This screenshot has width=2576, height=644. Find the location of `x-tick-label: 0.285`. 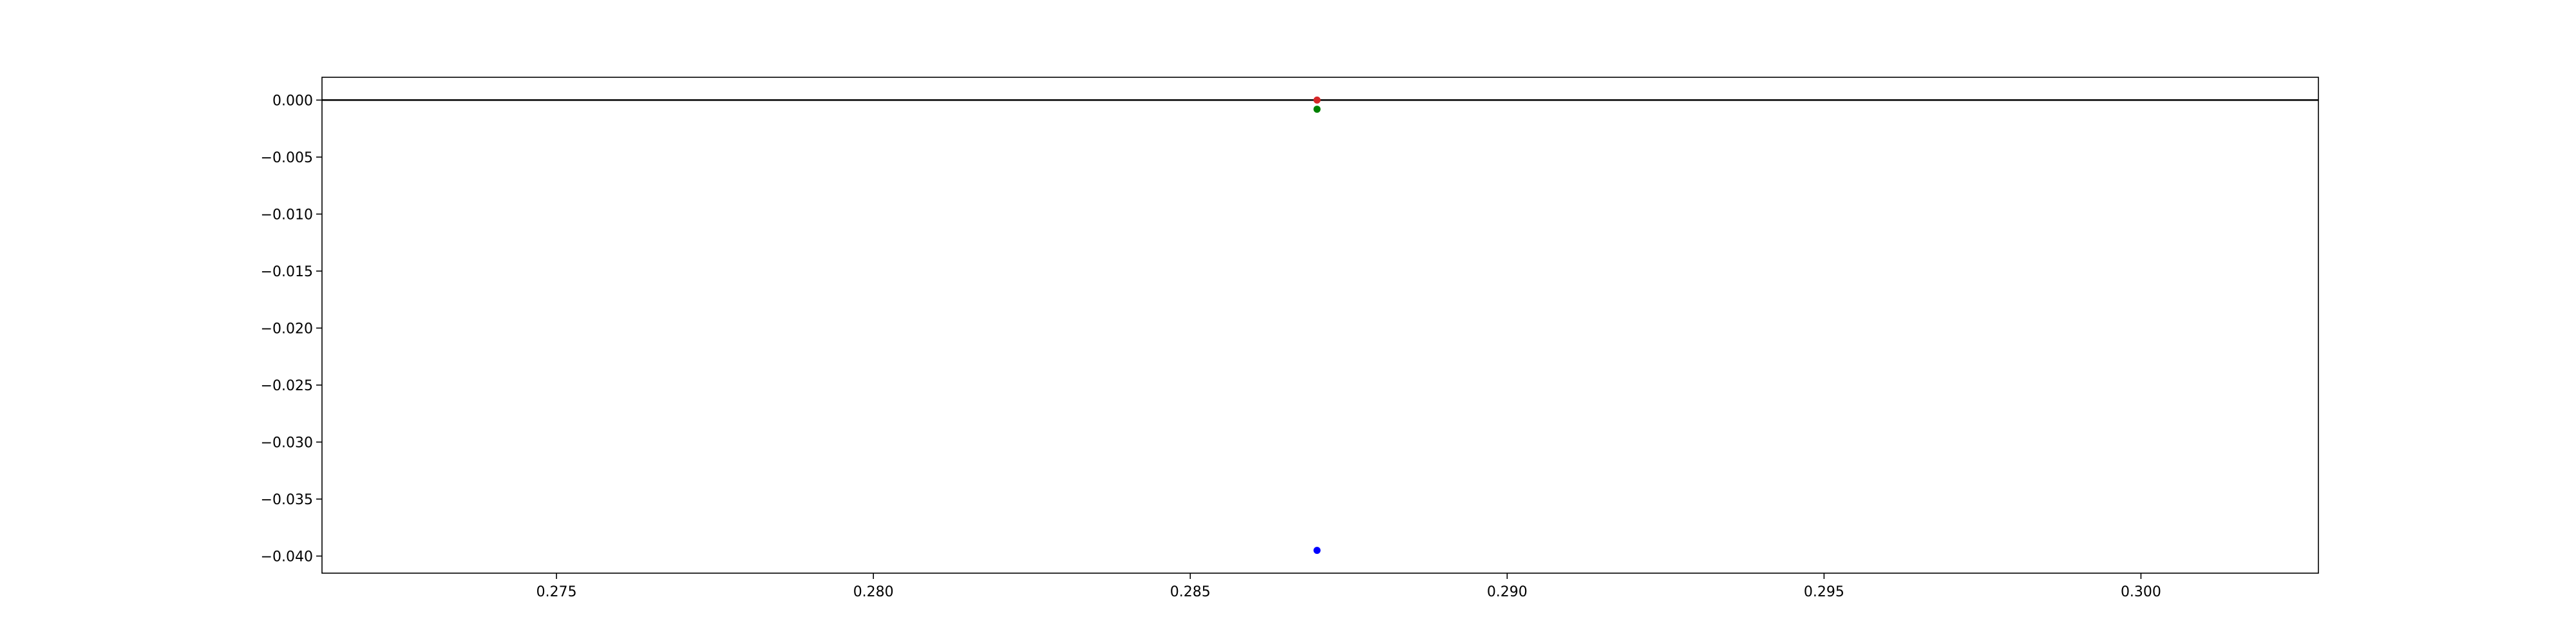

x-tick-label: 0.285 is located at coordinates (1190, 592).